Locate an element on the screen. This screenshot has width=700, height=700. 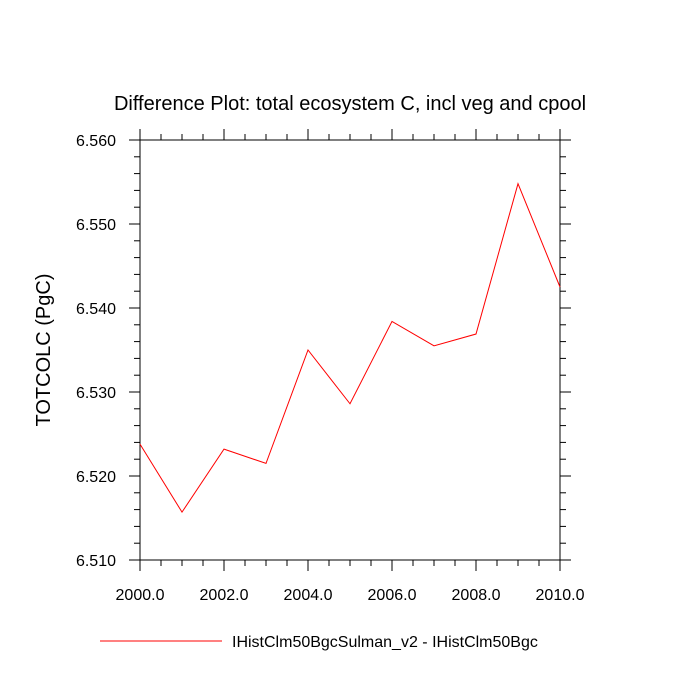
legend: IHistClm50BgcSulman_v2 - IHistClm50Bgc is located at coordinates (319, 642).